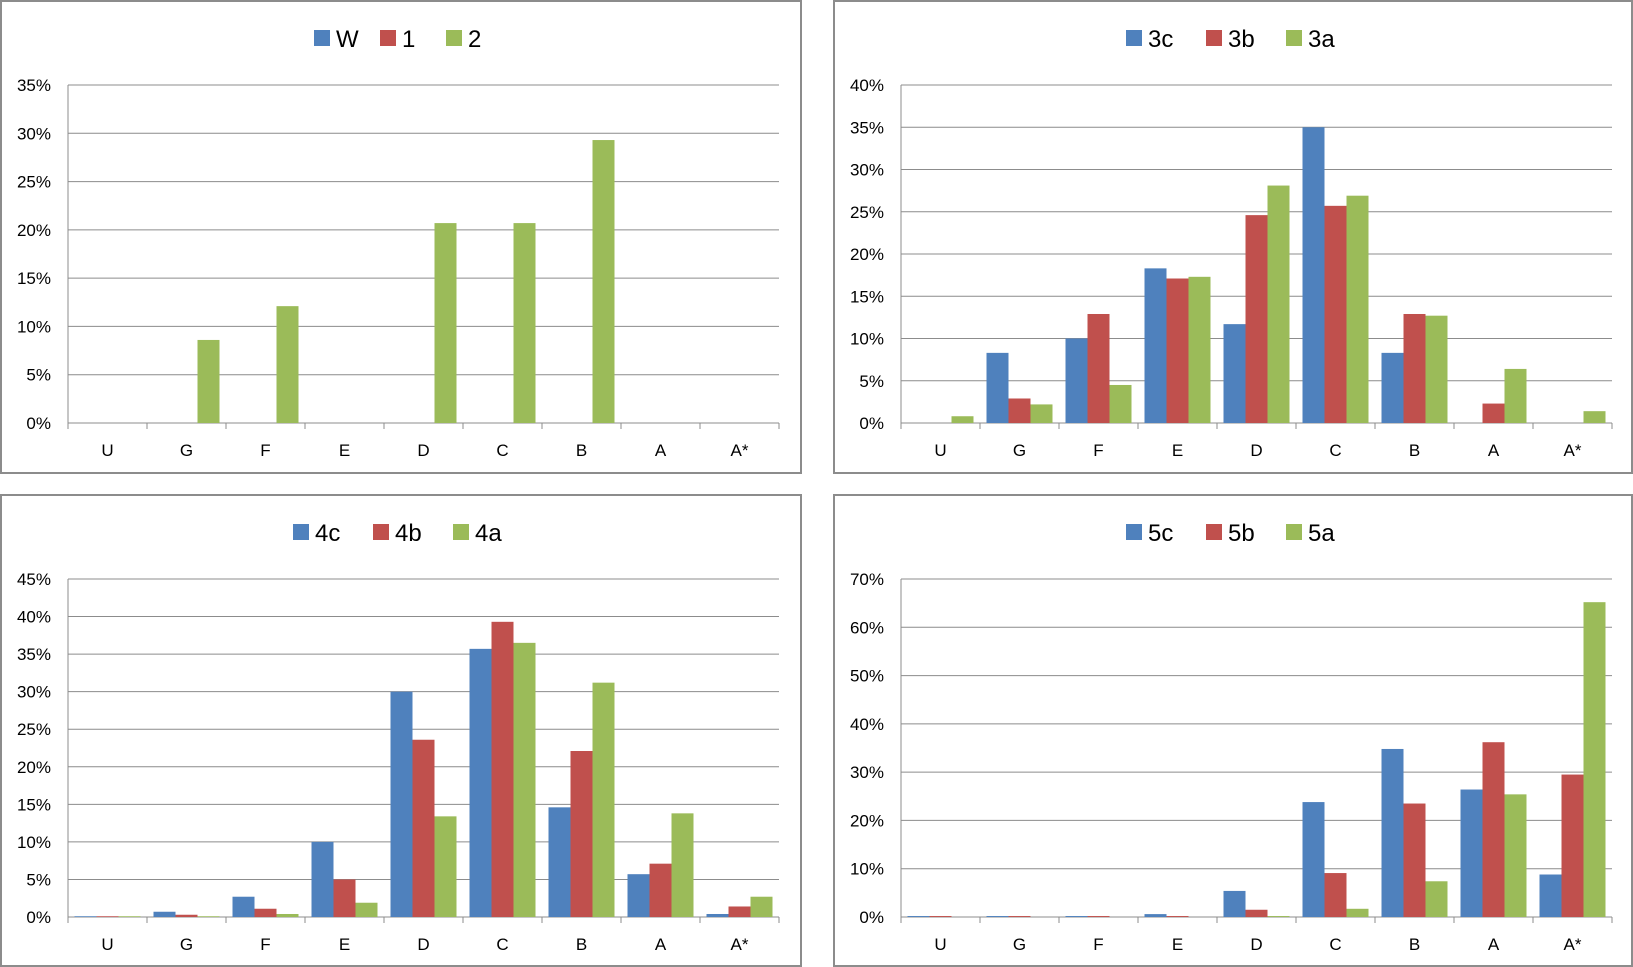  Describe the element at coordinates (1160, 39) in the screenshot. I see `legend-label: 3c` at that location.